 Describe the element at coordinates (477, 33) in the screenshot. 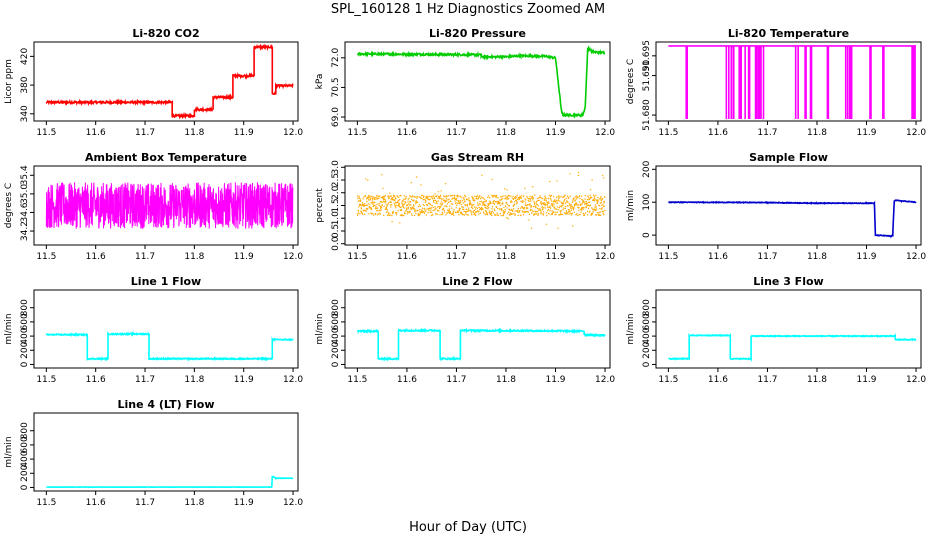

I see `panel-title: Li-820 Pressure` at that location.